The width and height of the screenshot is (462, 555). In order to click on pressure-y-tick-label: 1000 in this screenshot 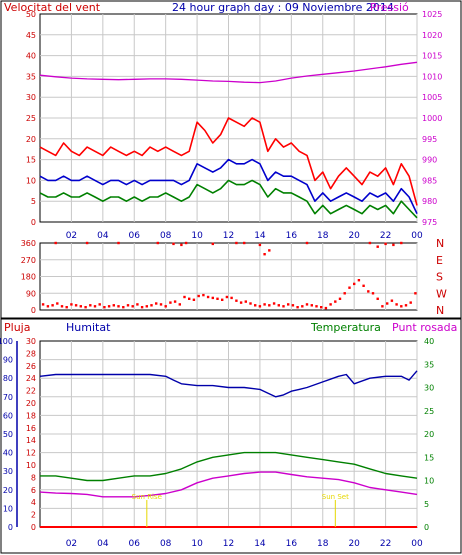, I will do `click(432, 118)`.